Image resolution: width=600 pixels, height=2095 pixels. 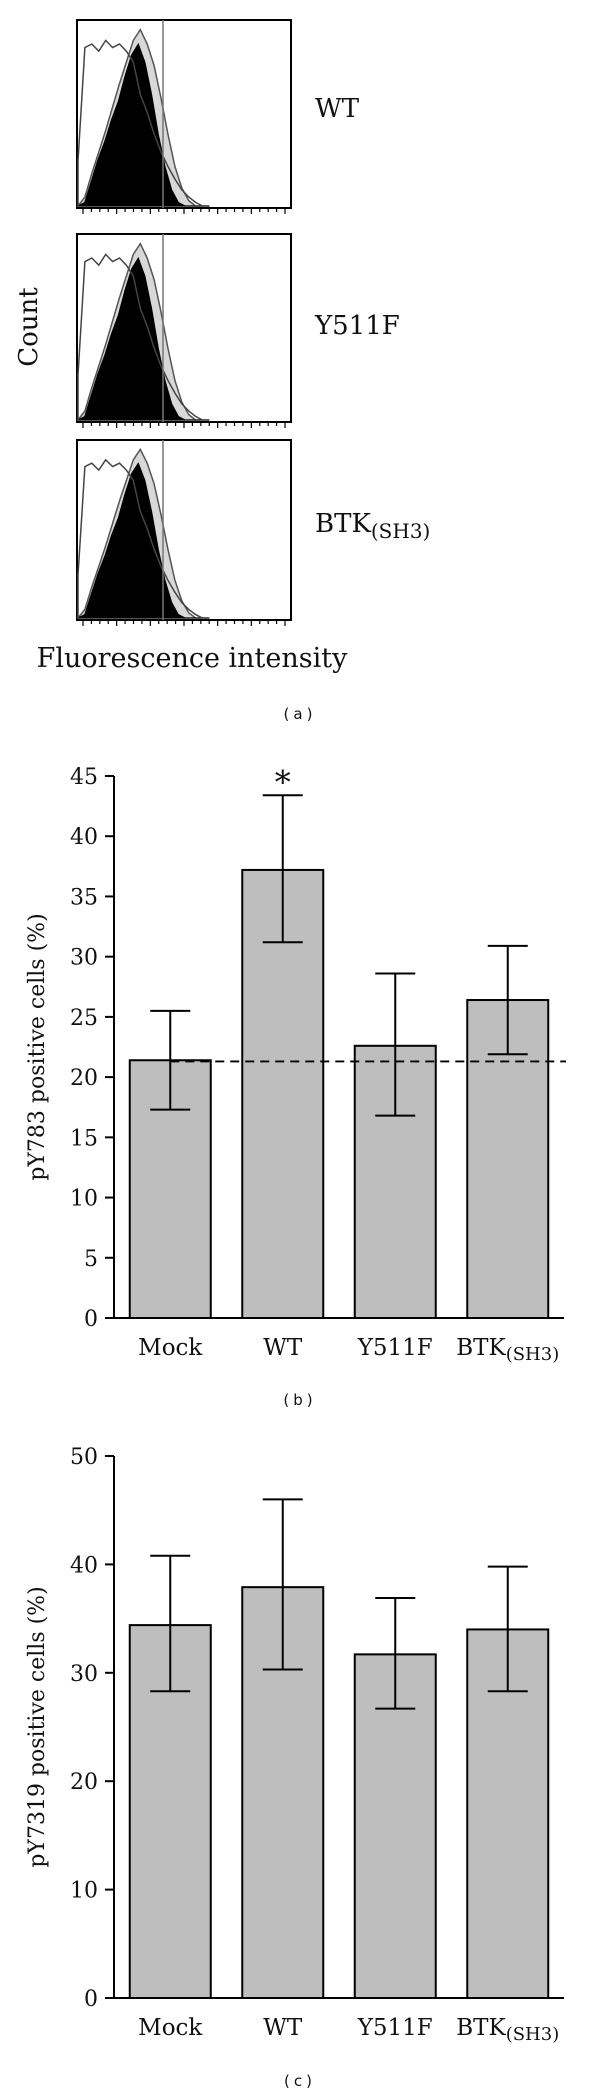 What do you see at coordinates (300, 714) in the screenshot?
I see `panel-label-a: (a)` at bounding box center [300, 714].